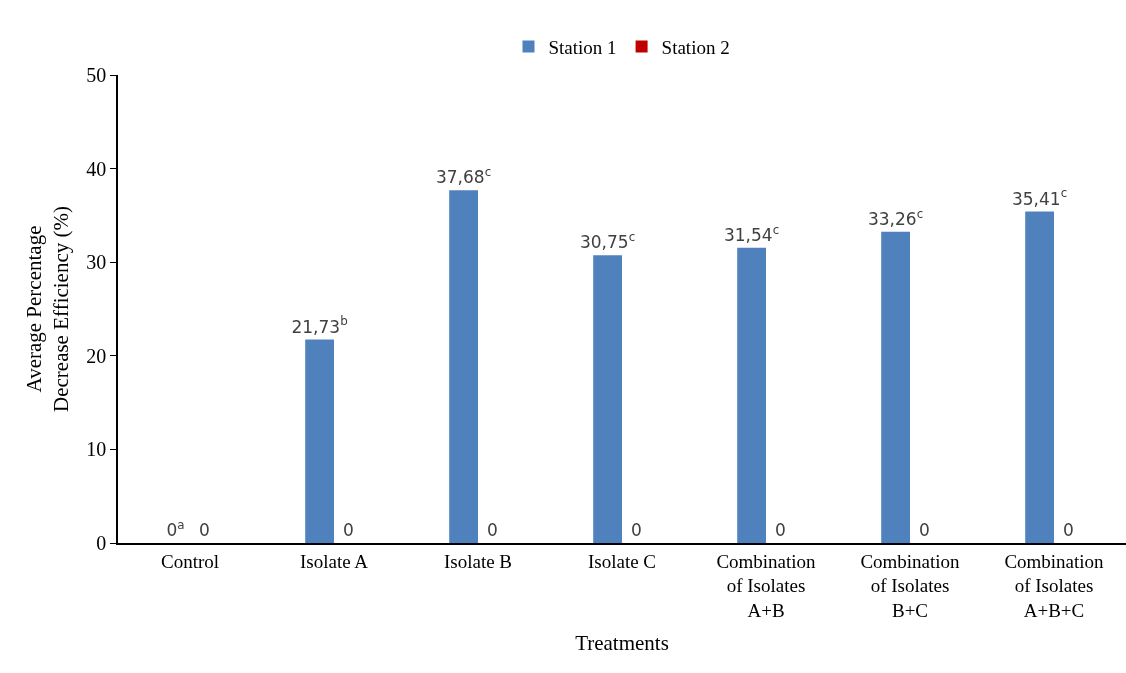 The width and height of the screenshot is (1126, 673). Describe the element at coordinates (463, 176) in the screenshot. I see `data-label: 37,68$^{c}$` at that location.